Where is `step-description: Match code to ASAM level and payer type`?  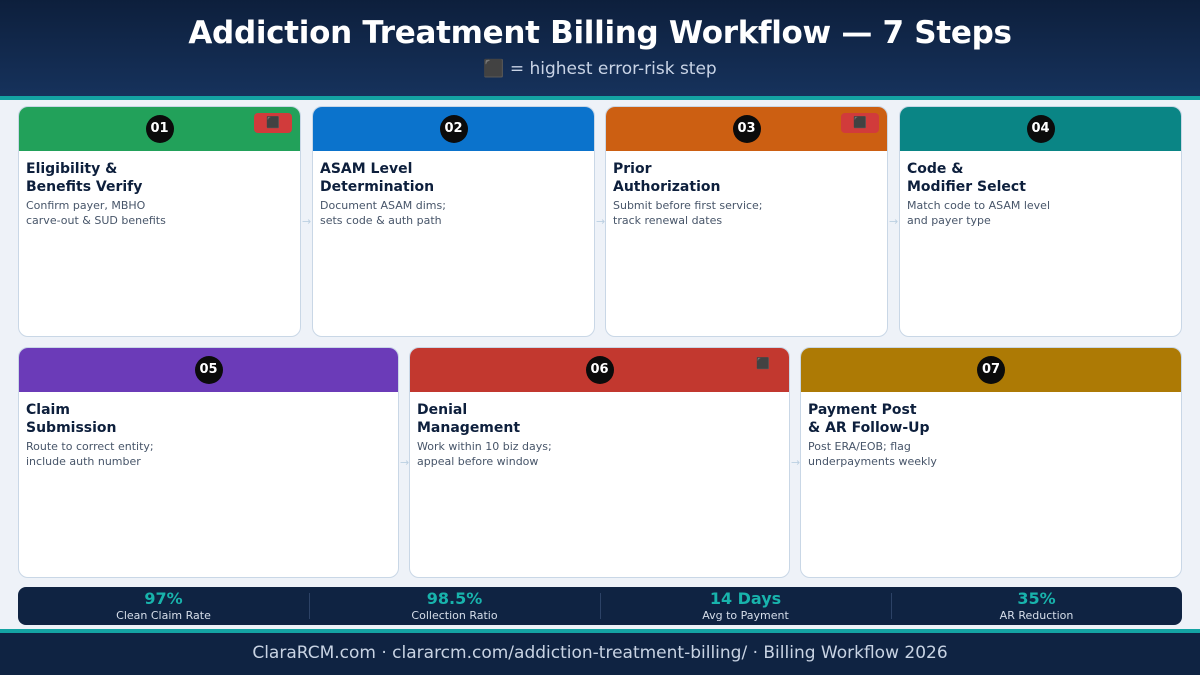 step-description: Match code to ASAM level and payer type is located at coordinates (979, 213).